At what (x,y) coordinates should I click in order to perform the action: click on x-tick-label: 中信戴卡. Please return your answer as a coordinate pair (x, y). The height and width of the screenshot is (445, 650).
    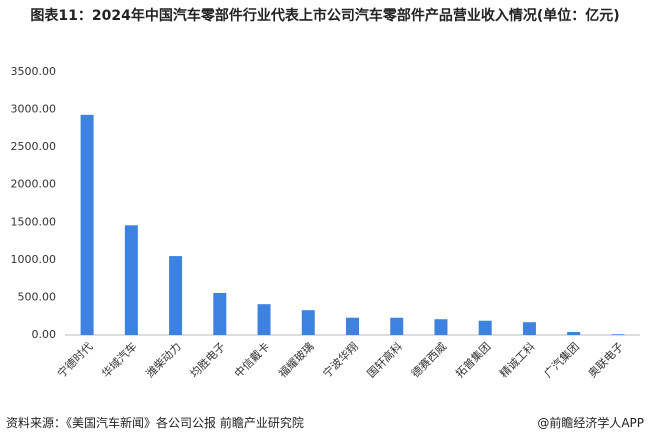
    Looking at the image, I should click on (251, 359).